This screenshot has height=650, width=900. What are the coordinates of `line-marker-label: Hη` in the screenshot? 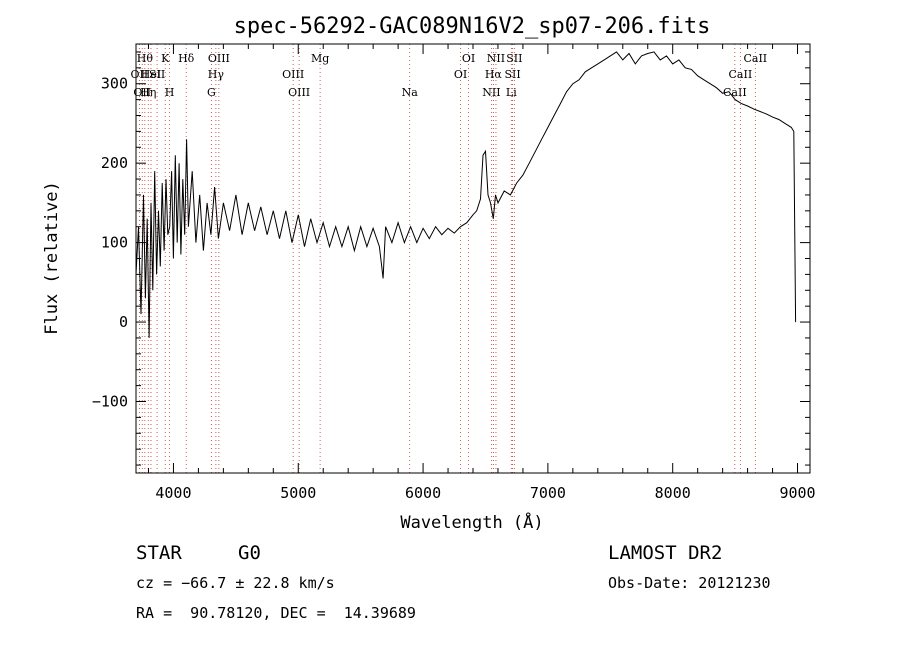 It's located at (148, 92).